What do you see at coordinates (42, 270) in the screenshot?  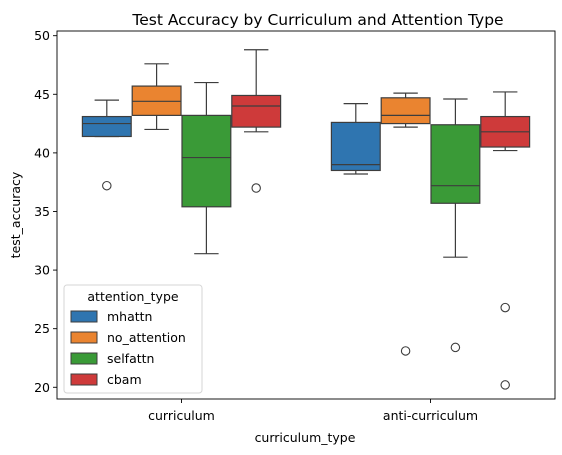 I see `y-tick-label: 30` at bounding box center [42, 270].